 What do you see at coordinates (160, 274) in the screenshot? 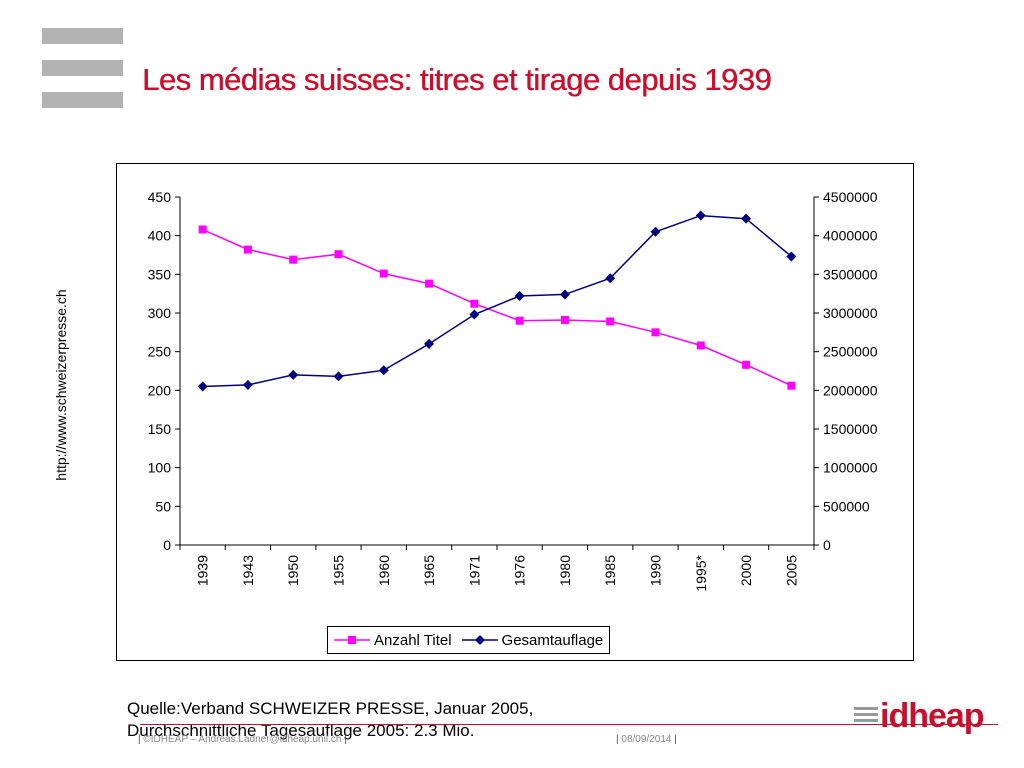
I see `y-left-tick-label: 350` at bounding box center [160, 274].